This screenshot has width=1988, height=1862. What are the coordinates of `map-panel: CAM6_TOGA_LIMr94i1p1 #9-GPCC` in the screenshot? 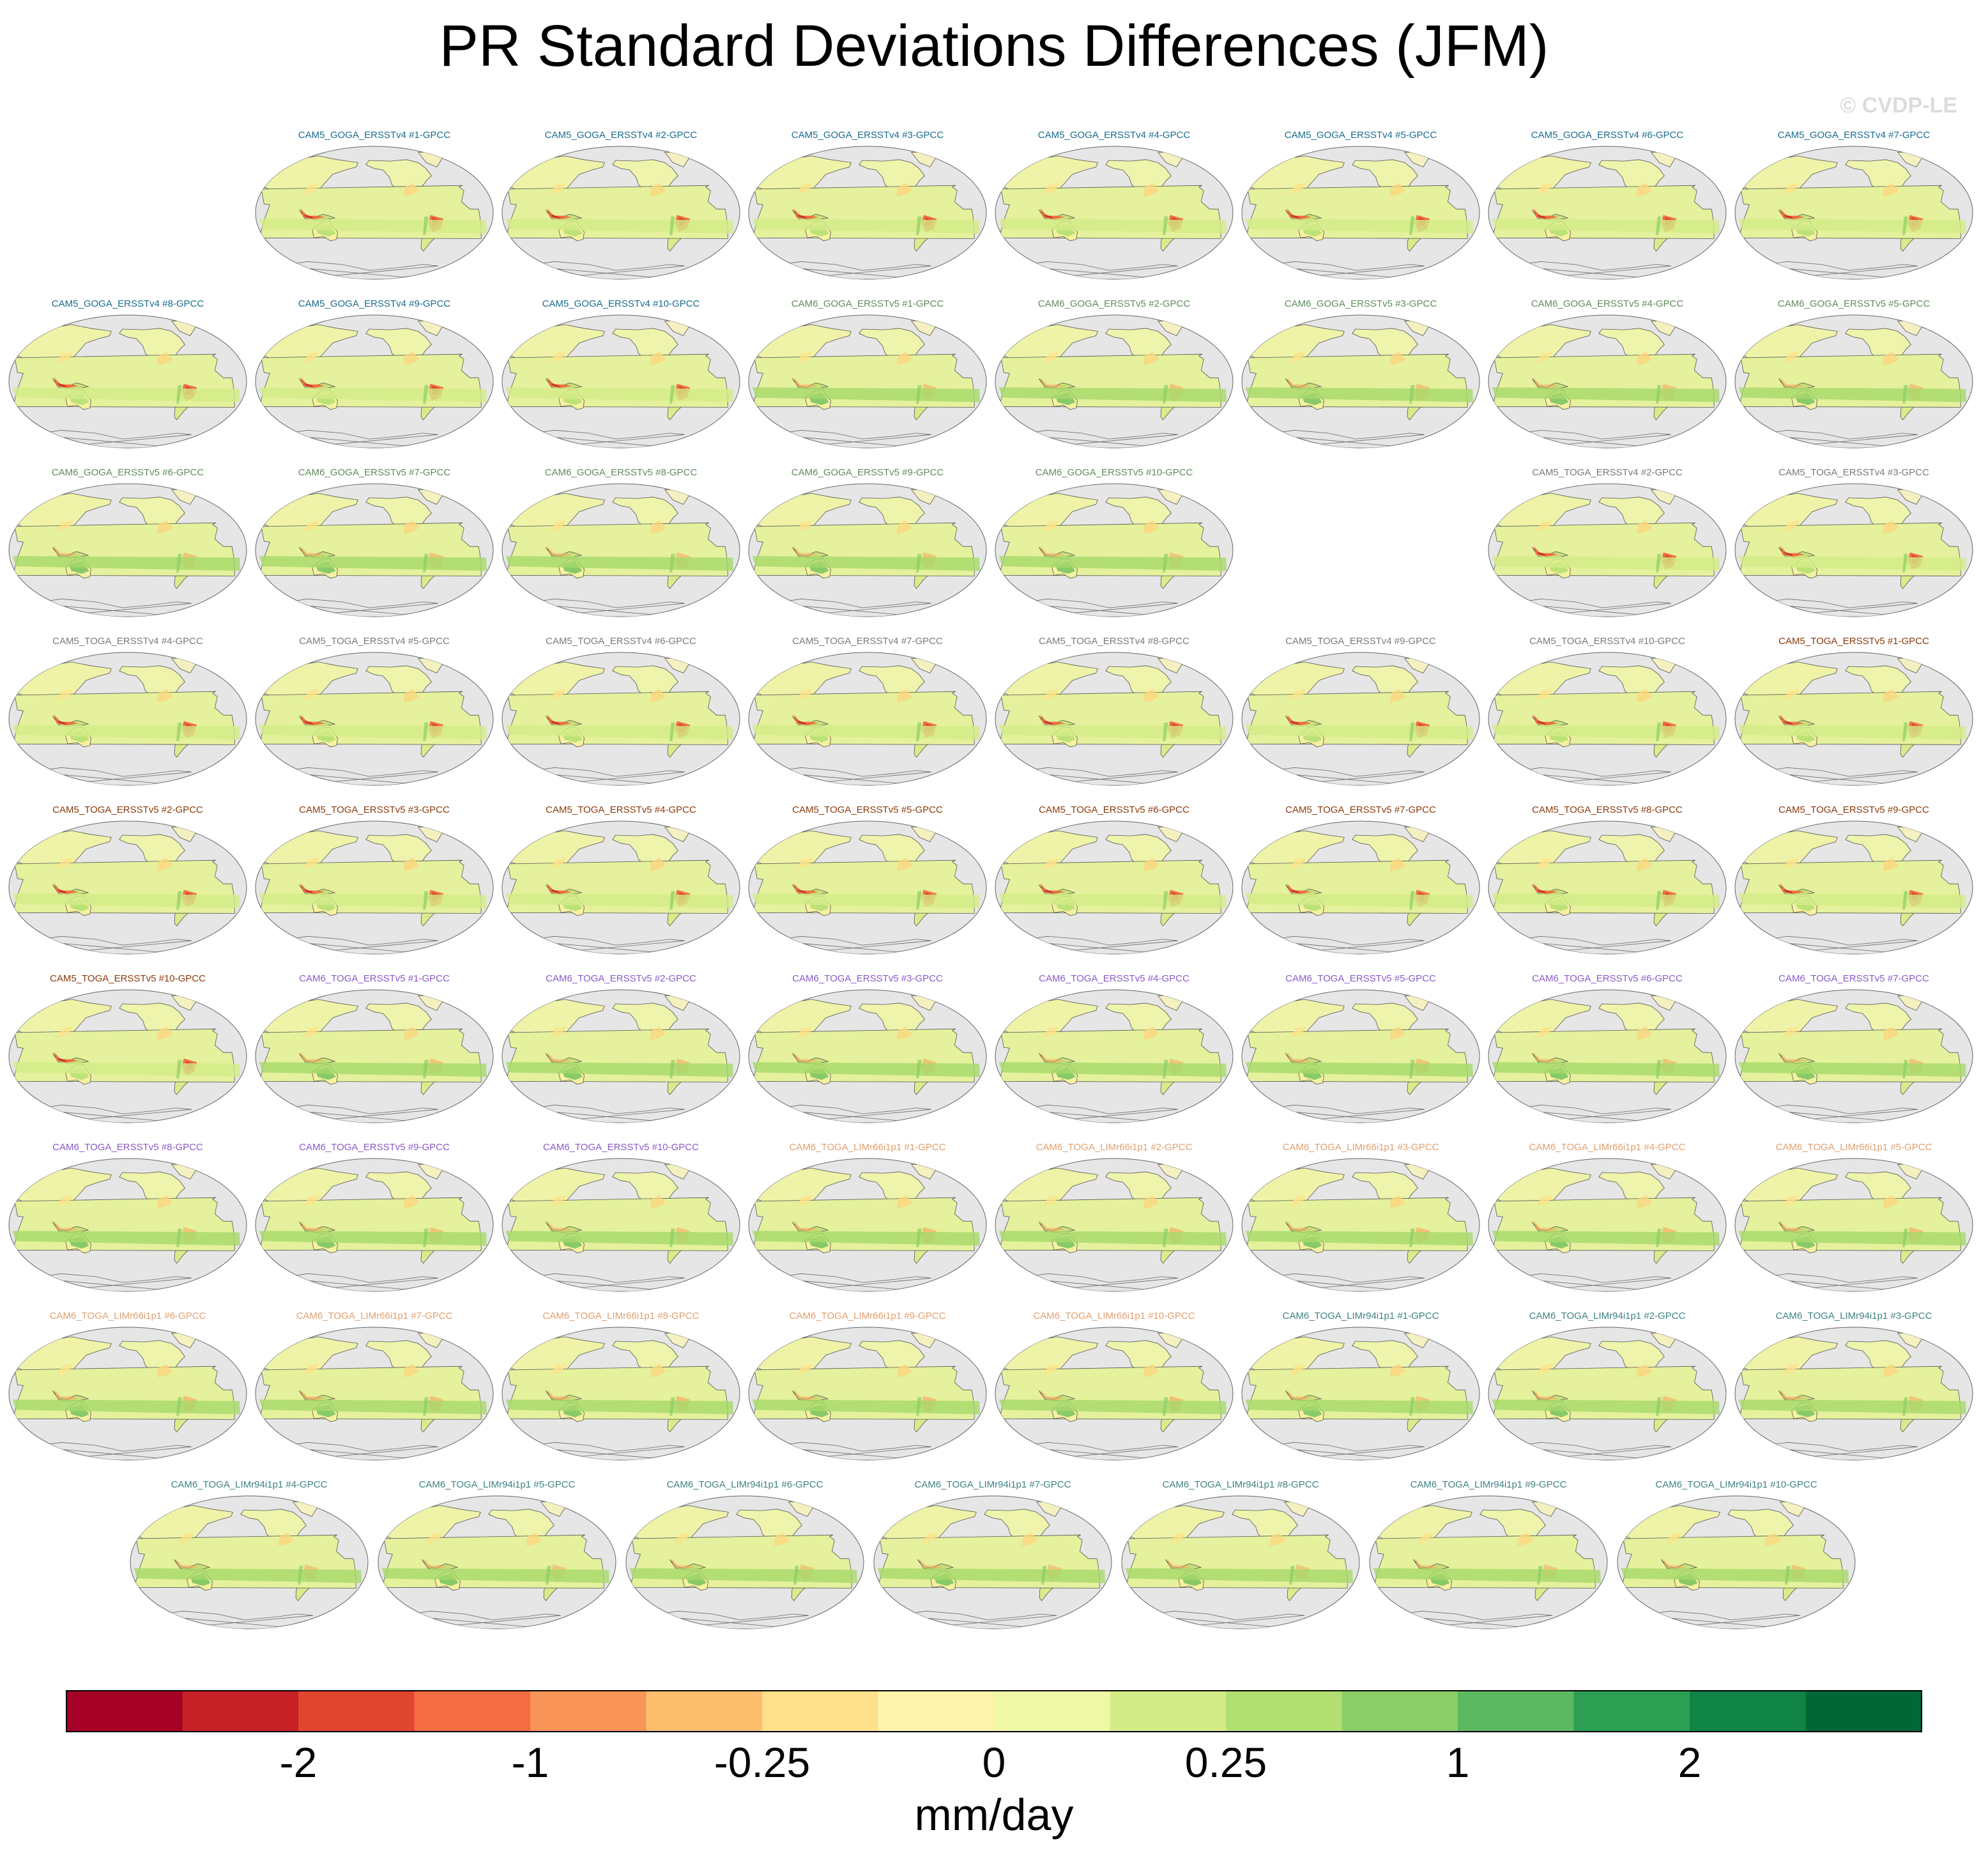 It's located at (1488, 1555).